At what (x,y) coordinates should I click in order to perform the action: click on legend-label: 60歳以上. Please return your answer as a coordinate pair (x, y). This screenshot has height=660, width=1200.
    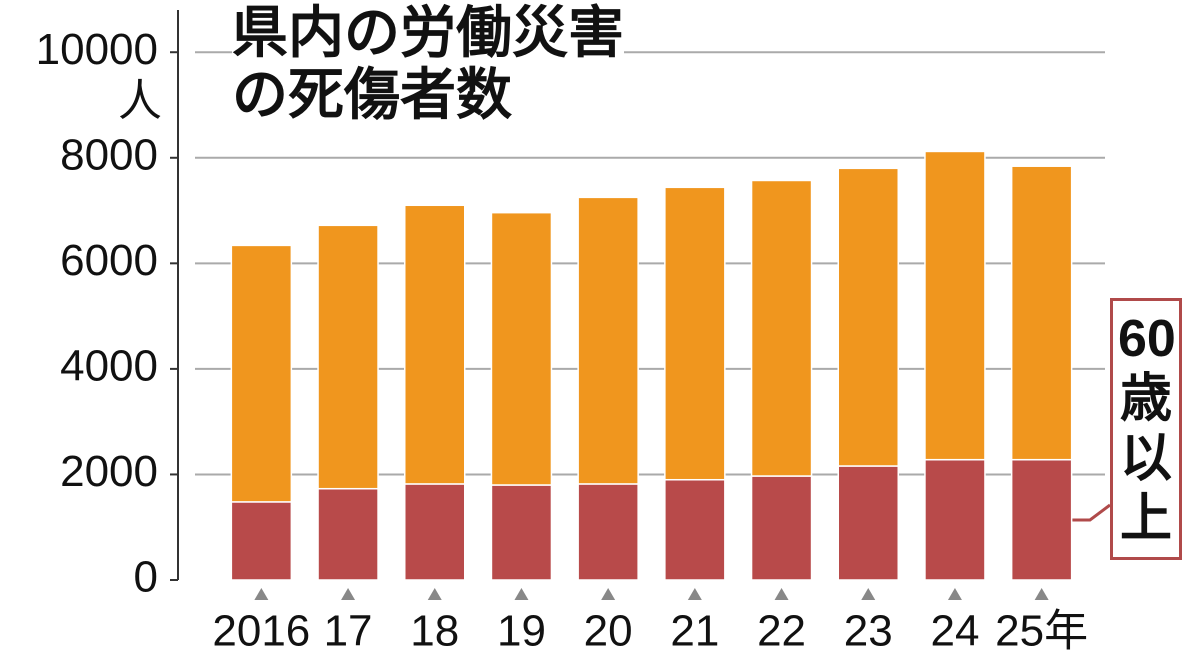
    Looking at the image, I should click on (1147, 429).